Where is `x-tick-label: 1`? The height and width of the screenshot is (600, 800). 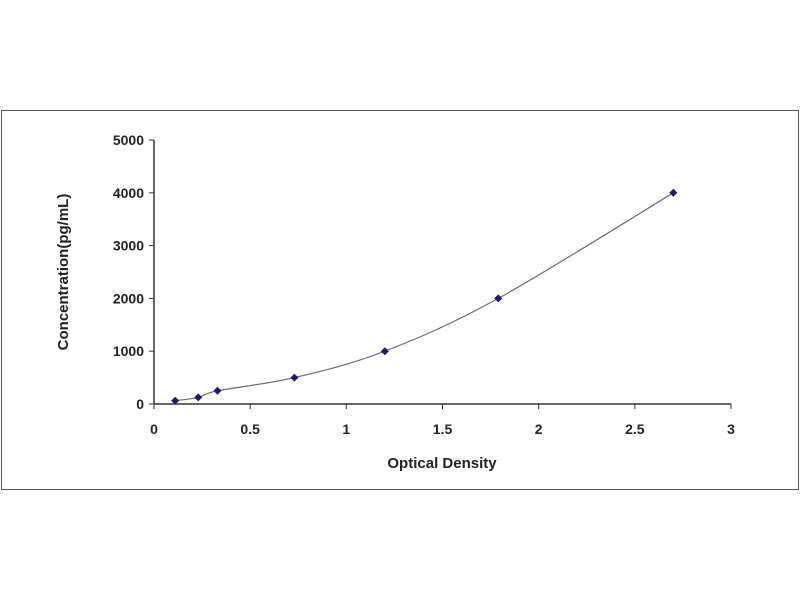
x-tick-label: 1 is located at coordinates (346, 429).